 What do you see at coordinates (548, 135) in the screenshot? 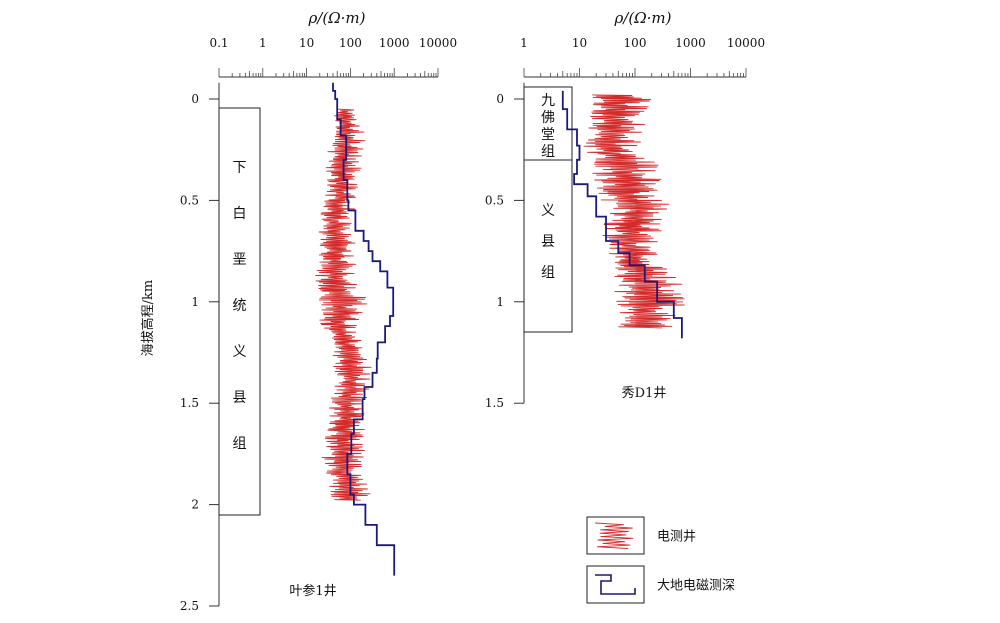
I see `formation-label-char: 堂` at bounding box center [548, 135].